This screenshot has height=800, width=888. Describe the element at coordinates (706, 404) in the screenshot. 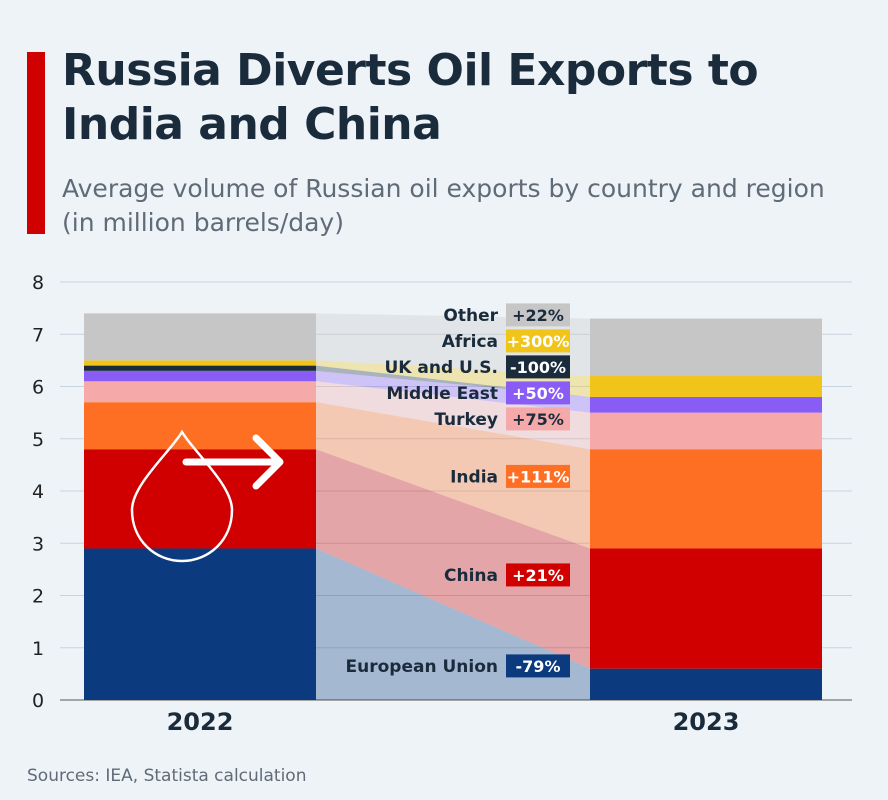

I see `bar-segment-middle-east-2023` at that location.